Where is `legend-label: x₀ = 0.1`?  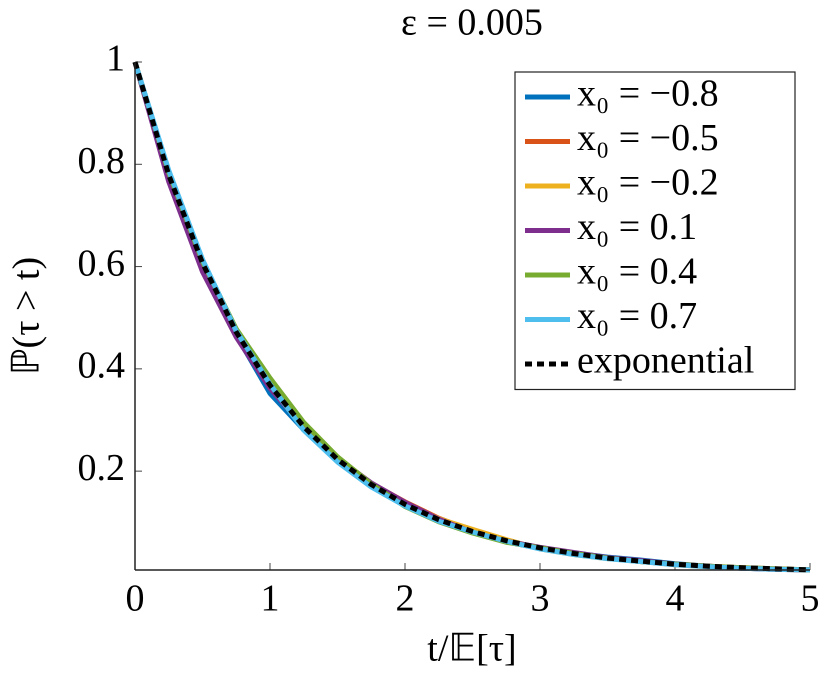
legend-label: x₀ = 0.1 is located at coordinates (637, 227).